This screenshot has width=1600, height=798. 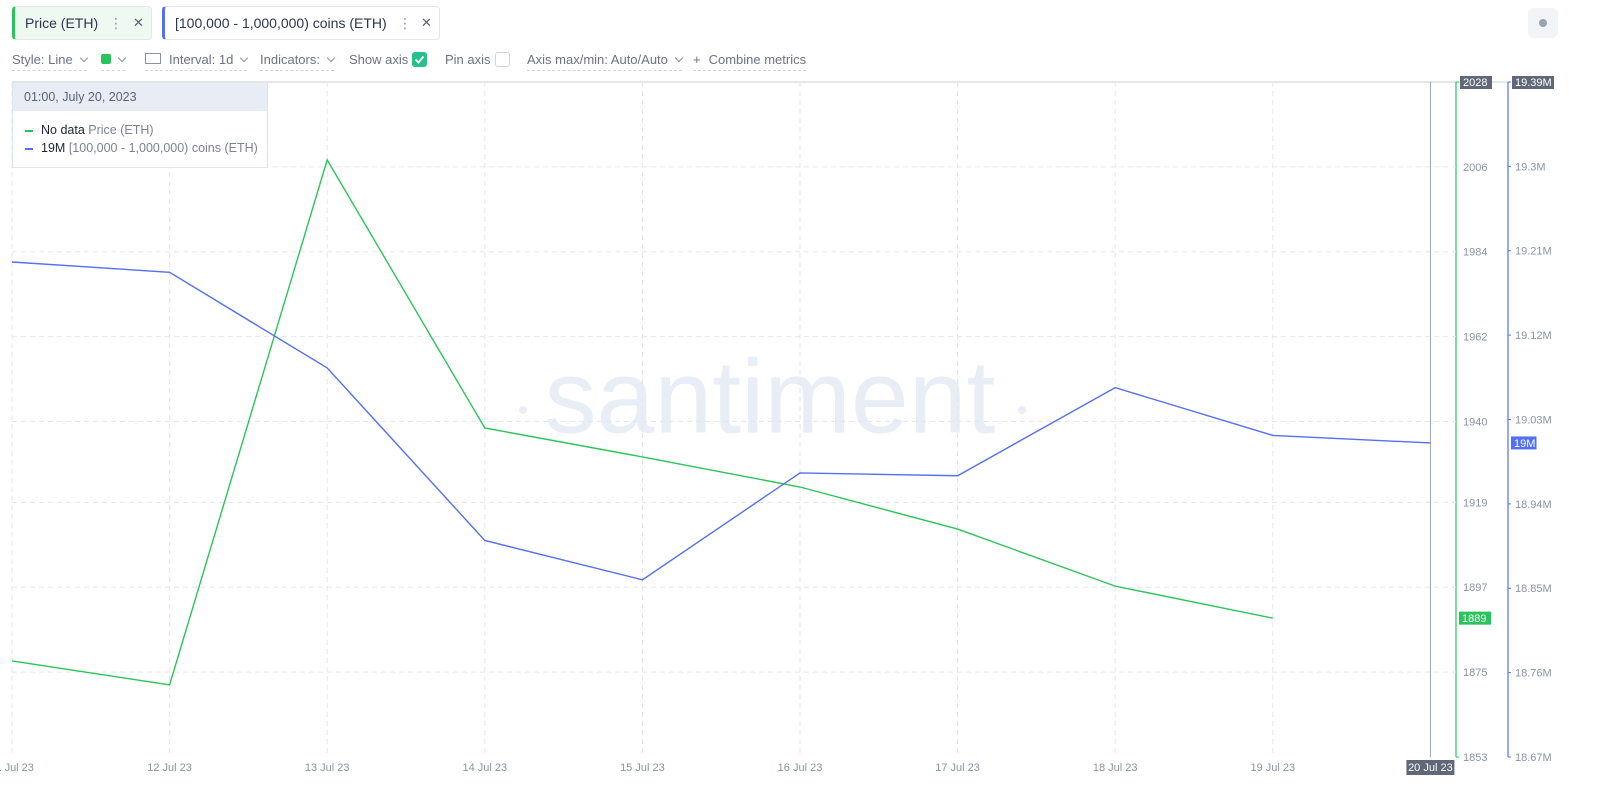 I want to click on show-axis: Show axis, so click(x=378, y=61).